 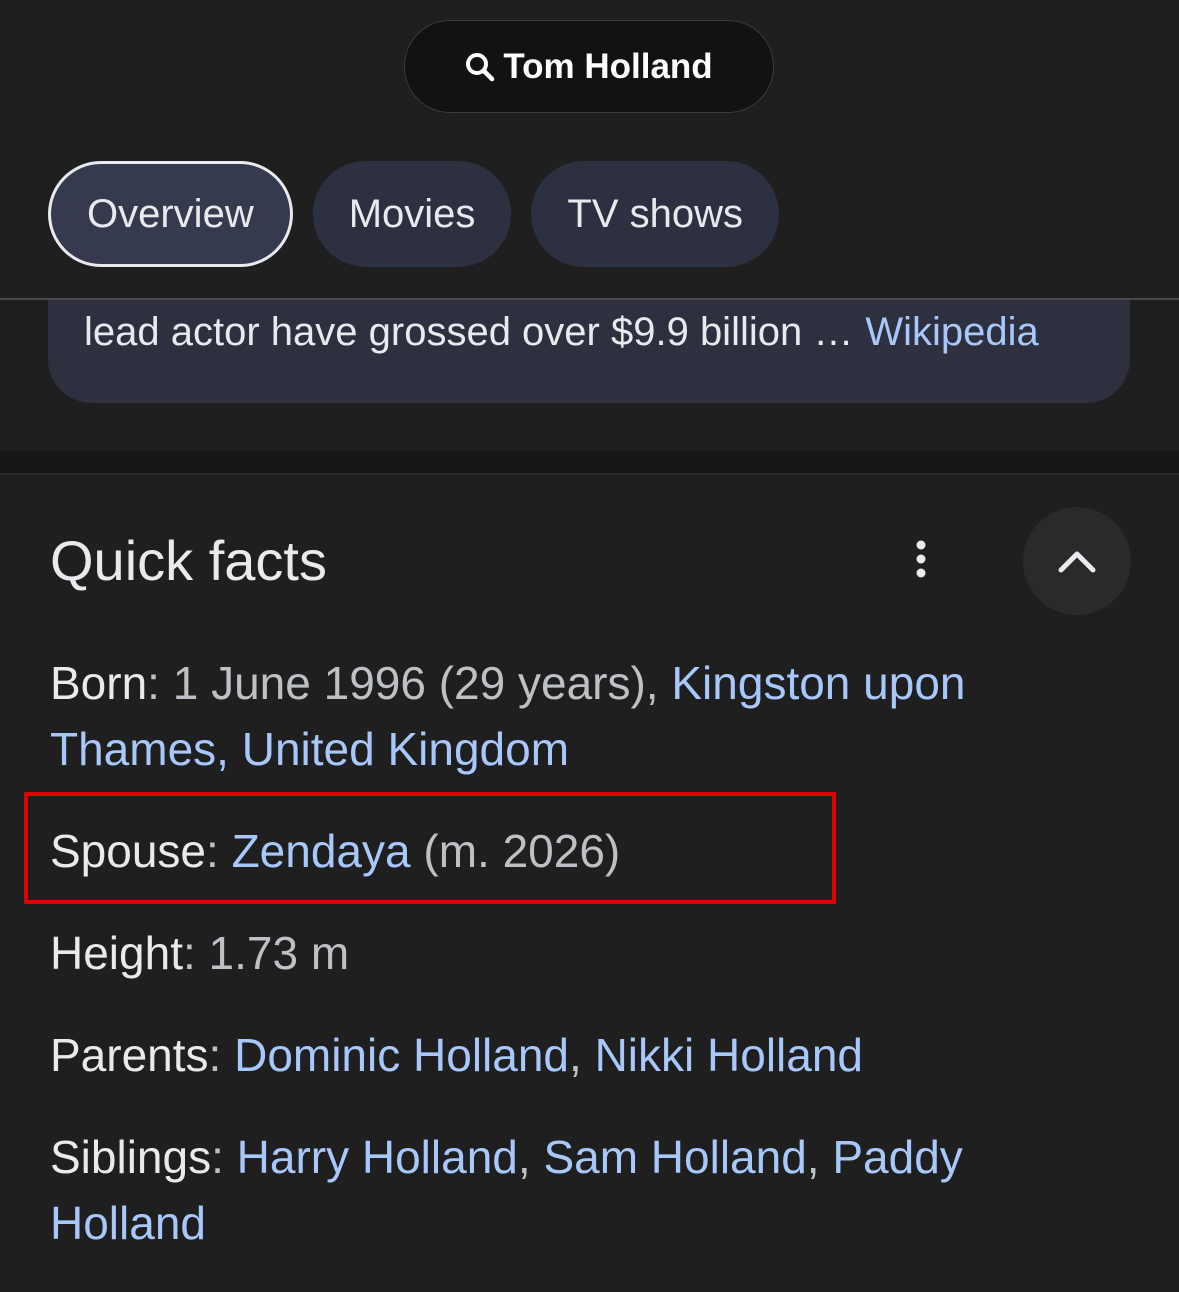 What do you see at coordinates (550, 953) in the screenshot?
I see `fact-row: Height: 1.73 m` at bounding box center [550, 953].